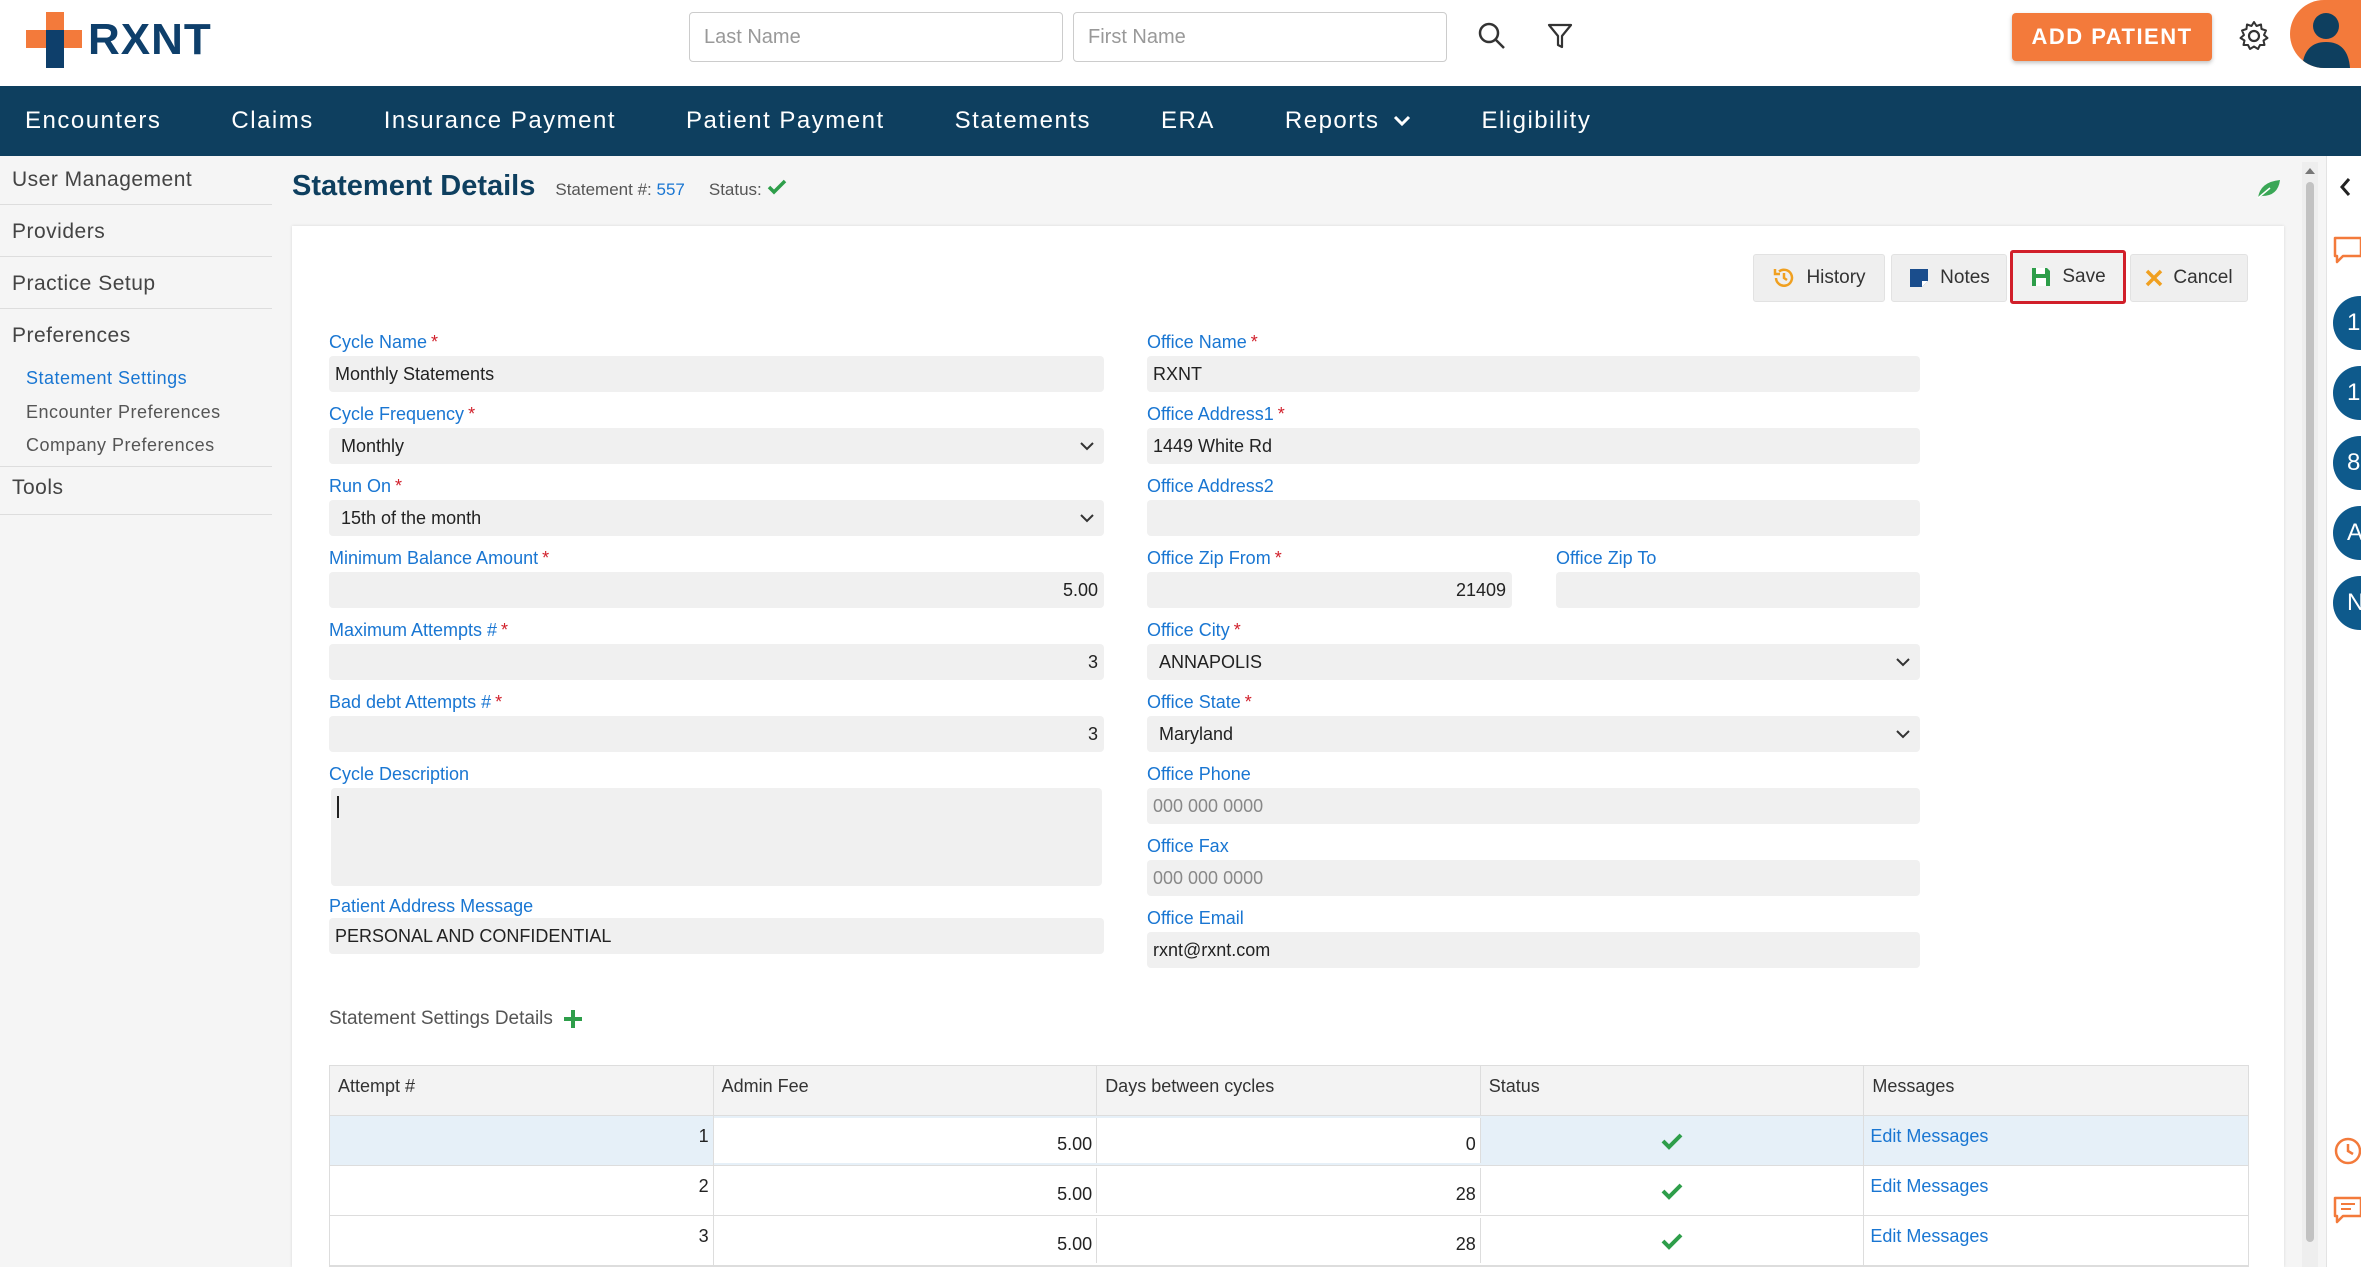 This screenshot has width=2361, height=1267. Describe the element at coordinates (1533, 518) in the screenshot. I see `office-address2-field` at that location.